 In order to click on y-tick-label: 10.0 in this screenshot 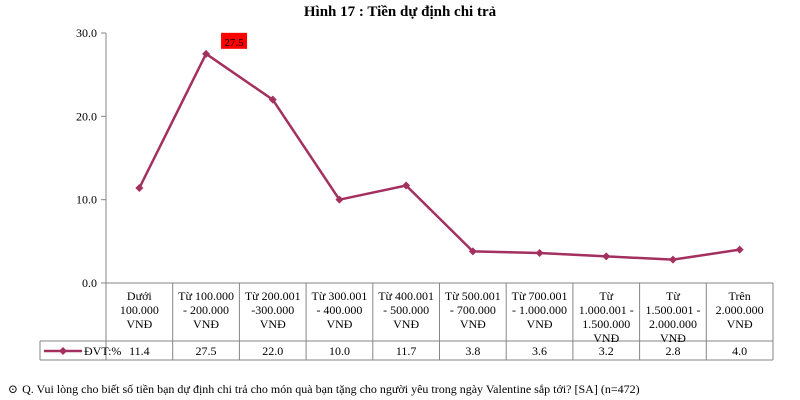, I will do `click(86, 200)`.